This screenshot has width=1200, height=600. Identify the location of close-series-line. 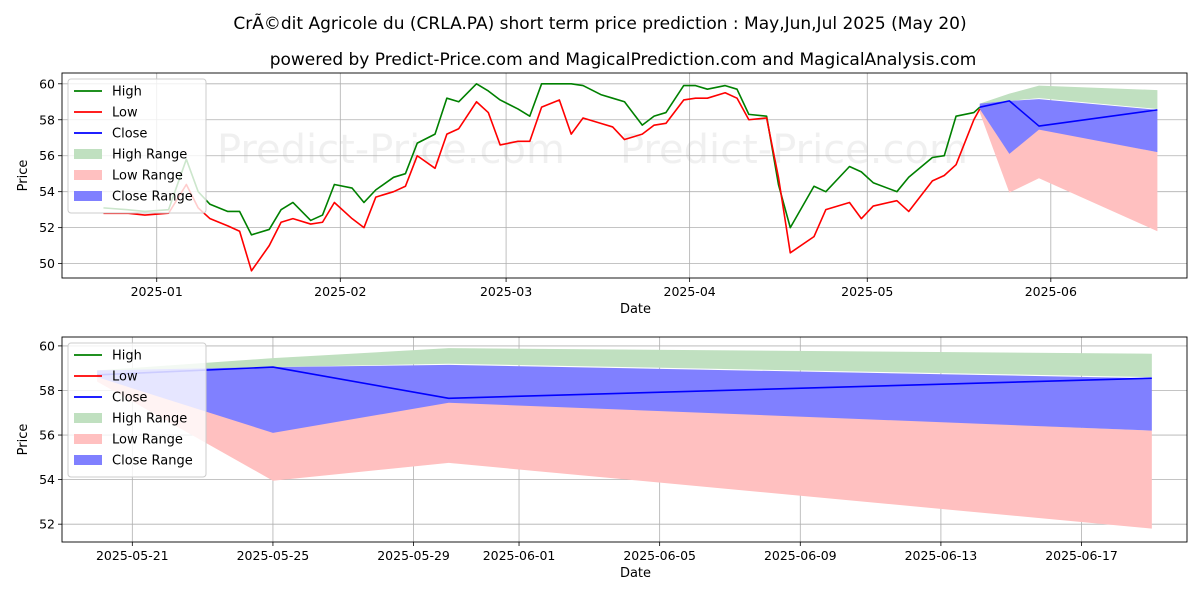
(1068, 113).